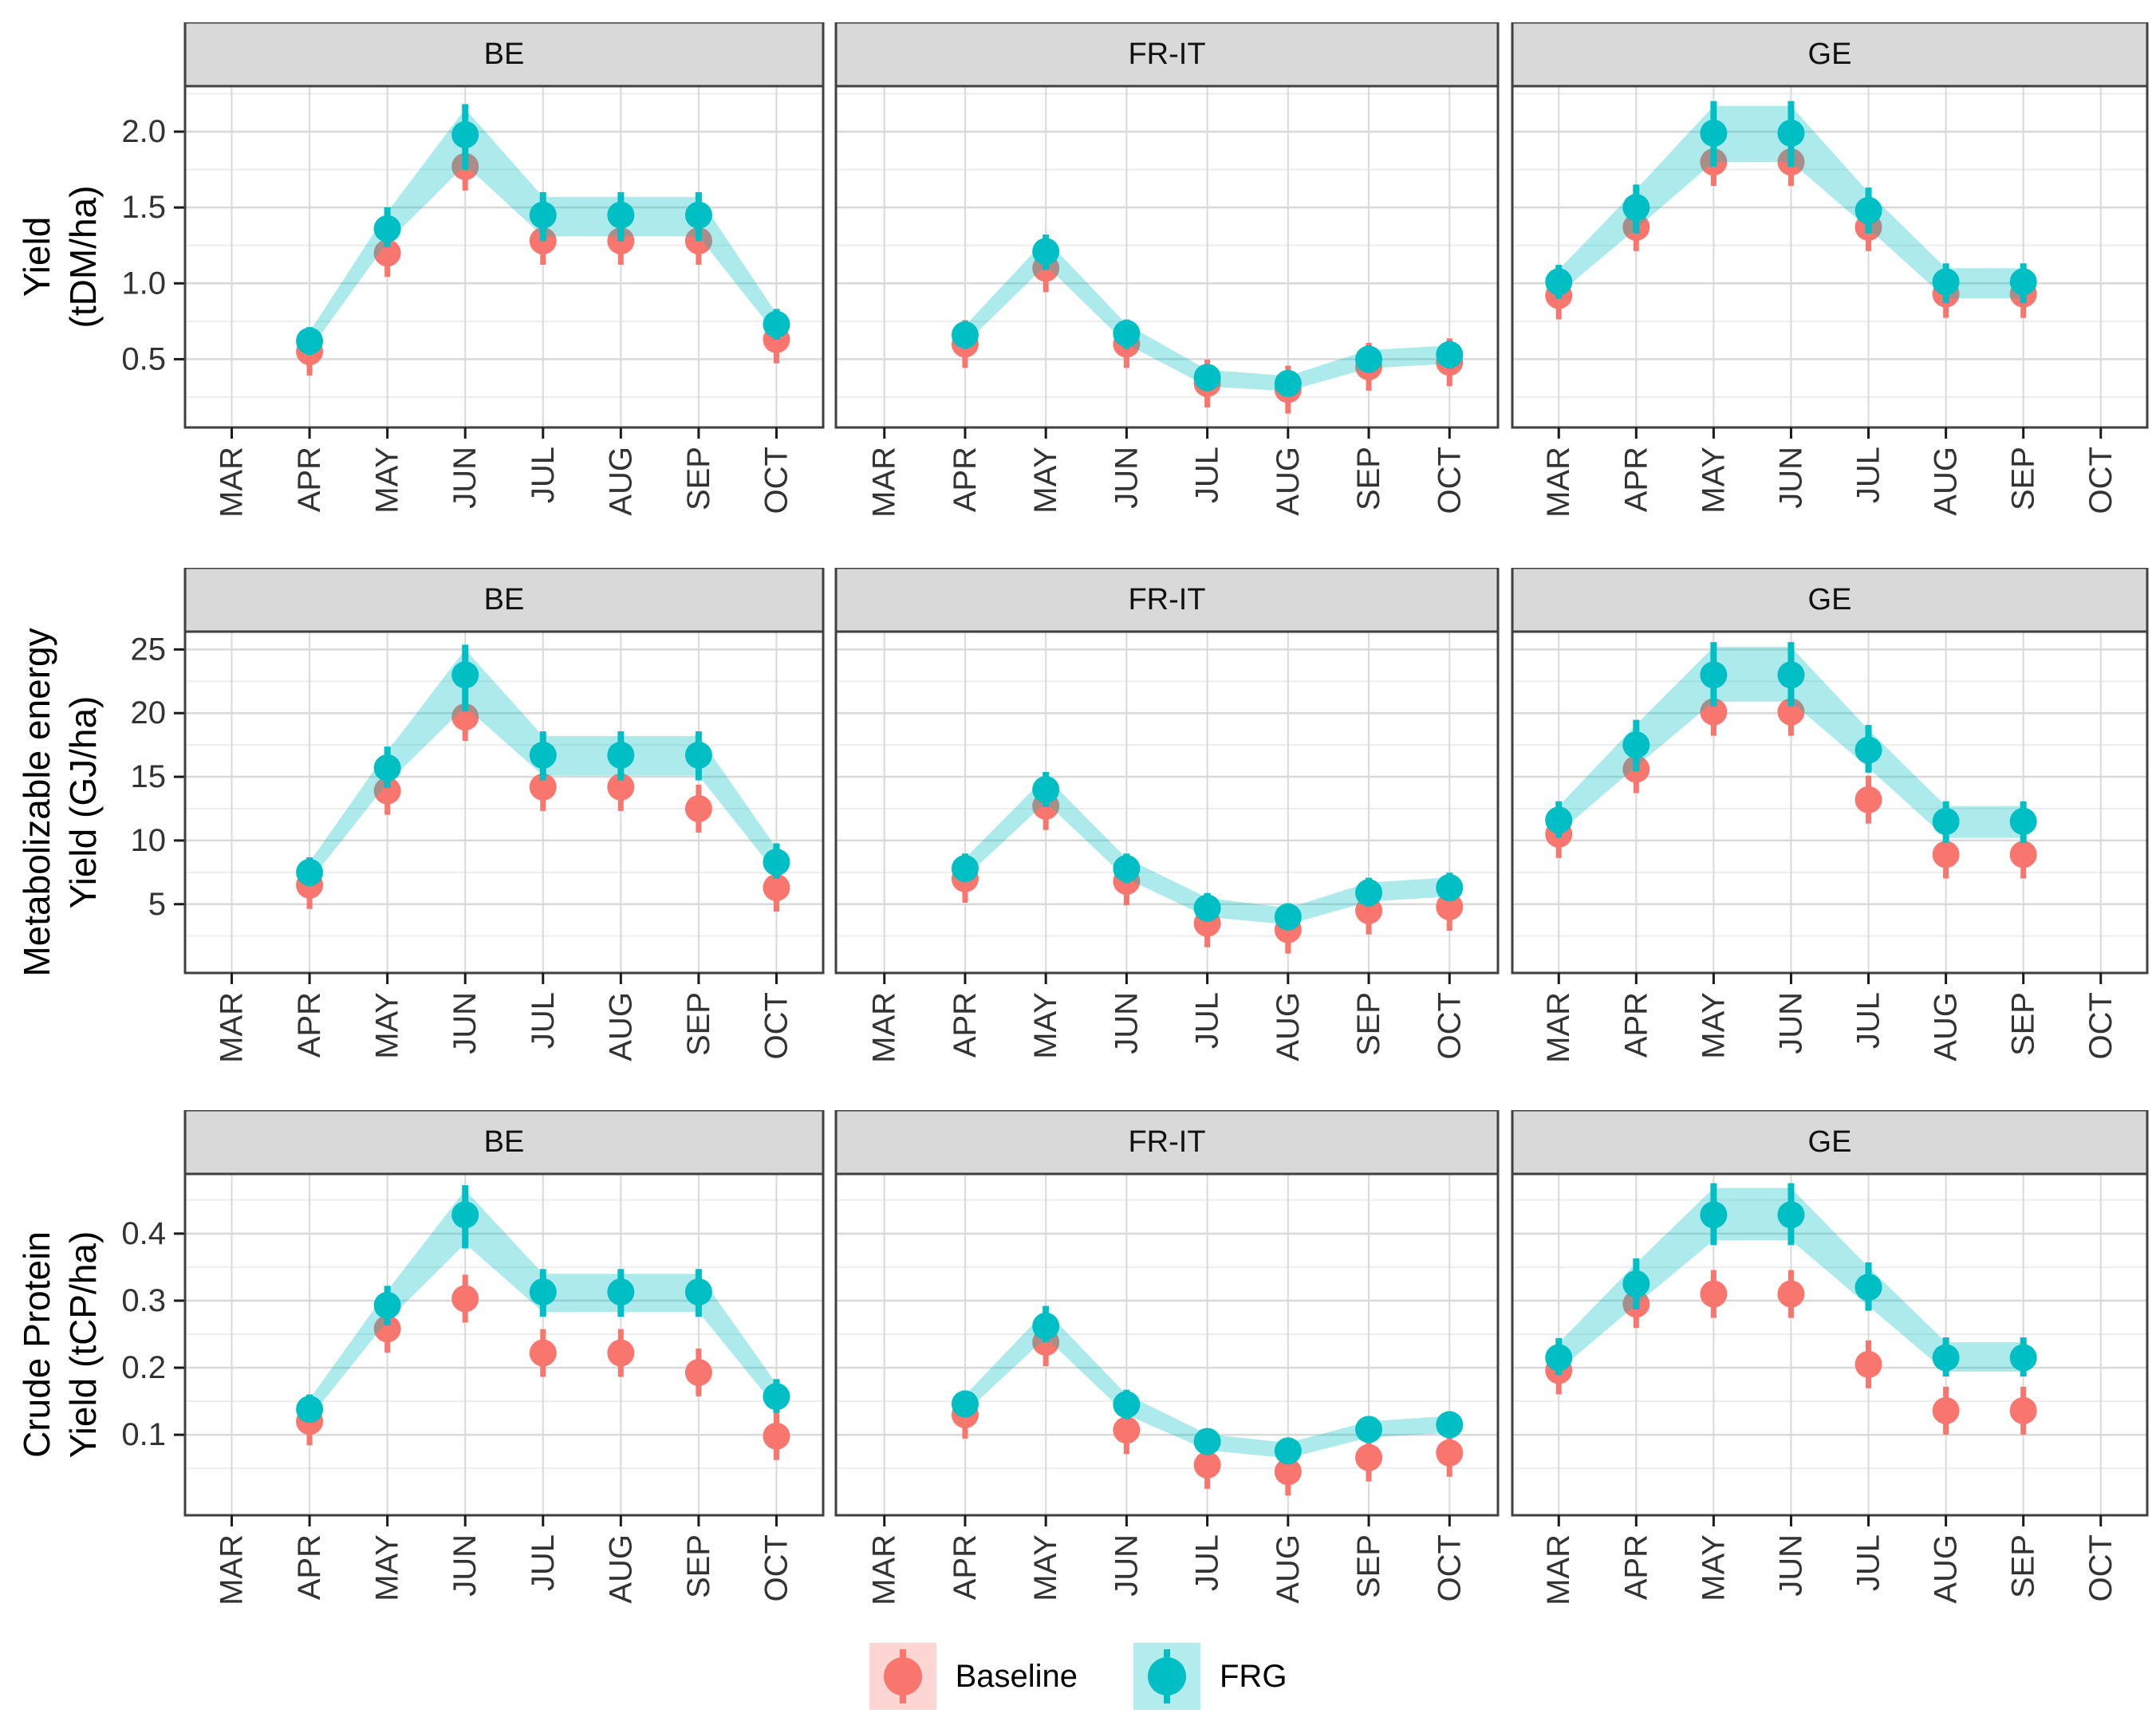 The width and height of the screenshot is (2156, 1725). Describe the element at coordinates (143, 1233) in the screenshot. I see `y-tick-label: 0.4` at that location.